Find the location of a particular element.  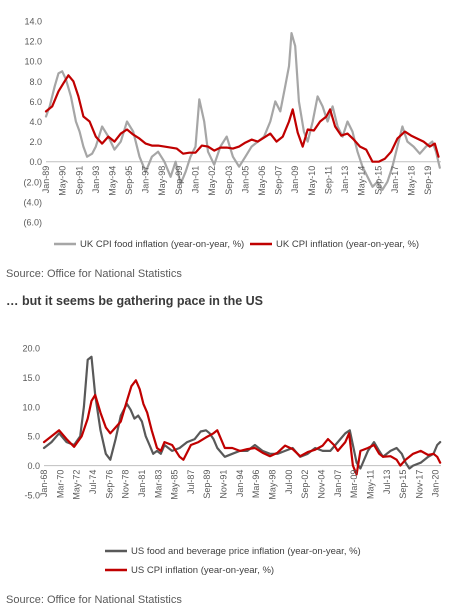

y-tick-label: 6.0 is located at coordinates (35, 102).